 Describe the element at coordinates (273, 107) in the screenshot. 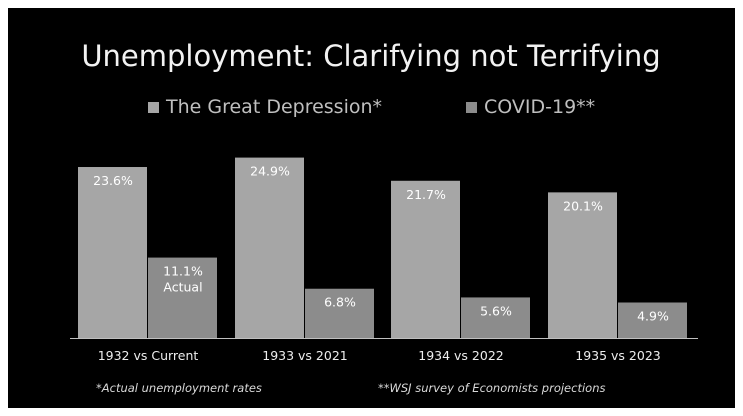

I see `legend-label-0: The Great Depression*` at that location.